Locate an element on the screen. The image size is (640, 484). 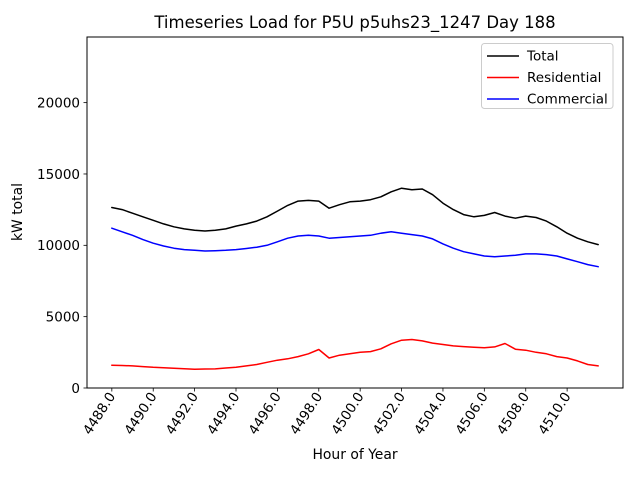
legend-label-total: Total is located at coordinates (542, 57).